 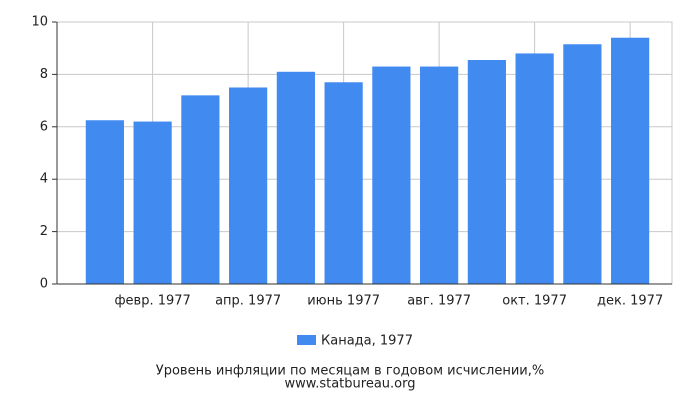 I want to click on y-tick-label: 6, so click(x=44, y=126).